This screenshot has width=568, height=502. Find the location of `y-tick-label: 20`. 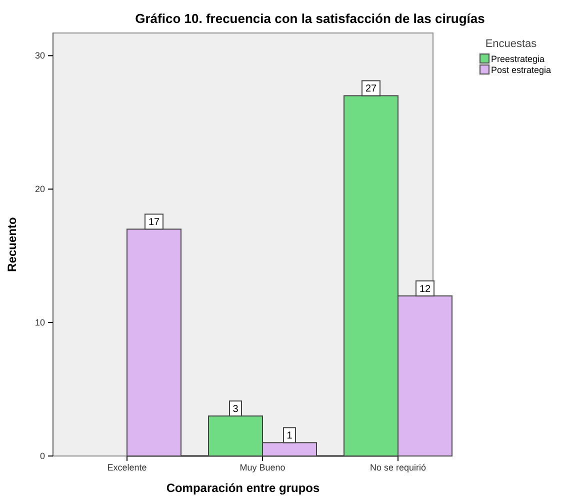

y-tick-label: 20 is located at coordinates (39, 189).